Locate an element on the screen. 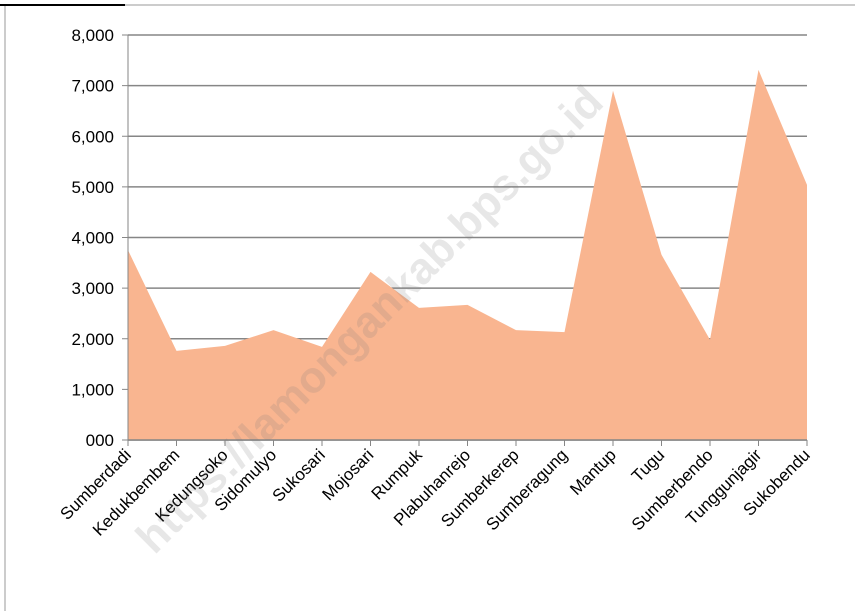 The height and width of the screenshot is (616, 855). x-tick-label: Mojosari is located at coordinates (347, 474).